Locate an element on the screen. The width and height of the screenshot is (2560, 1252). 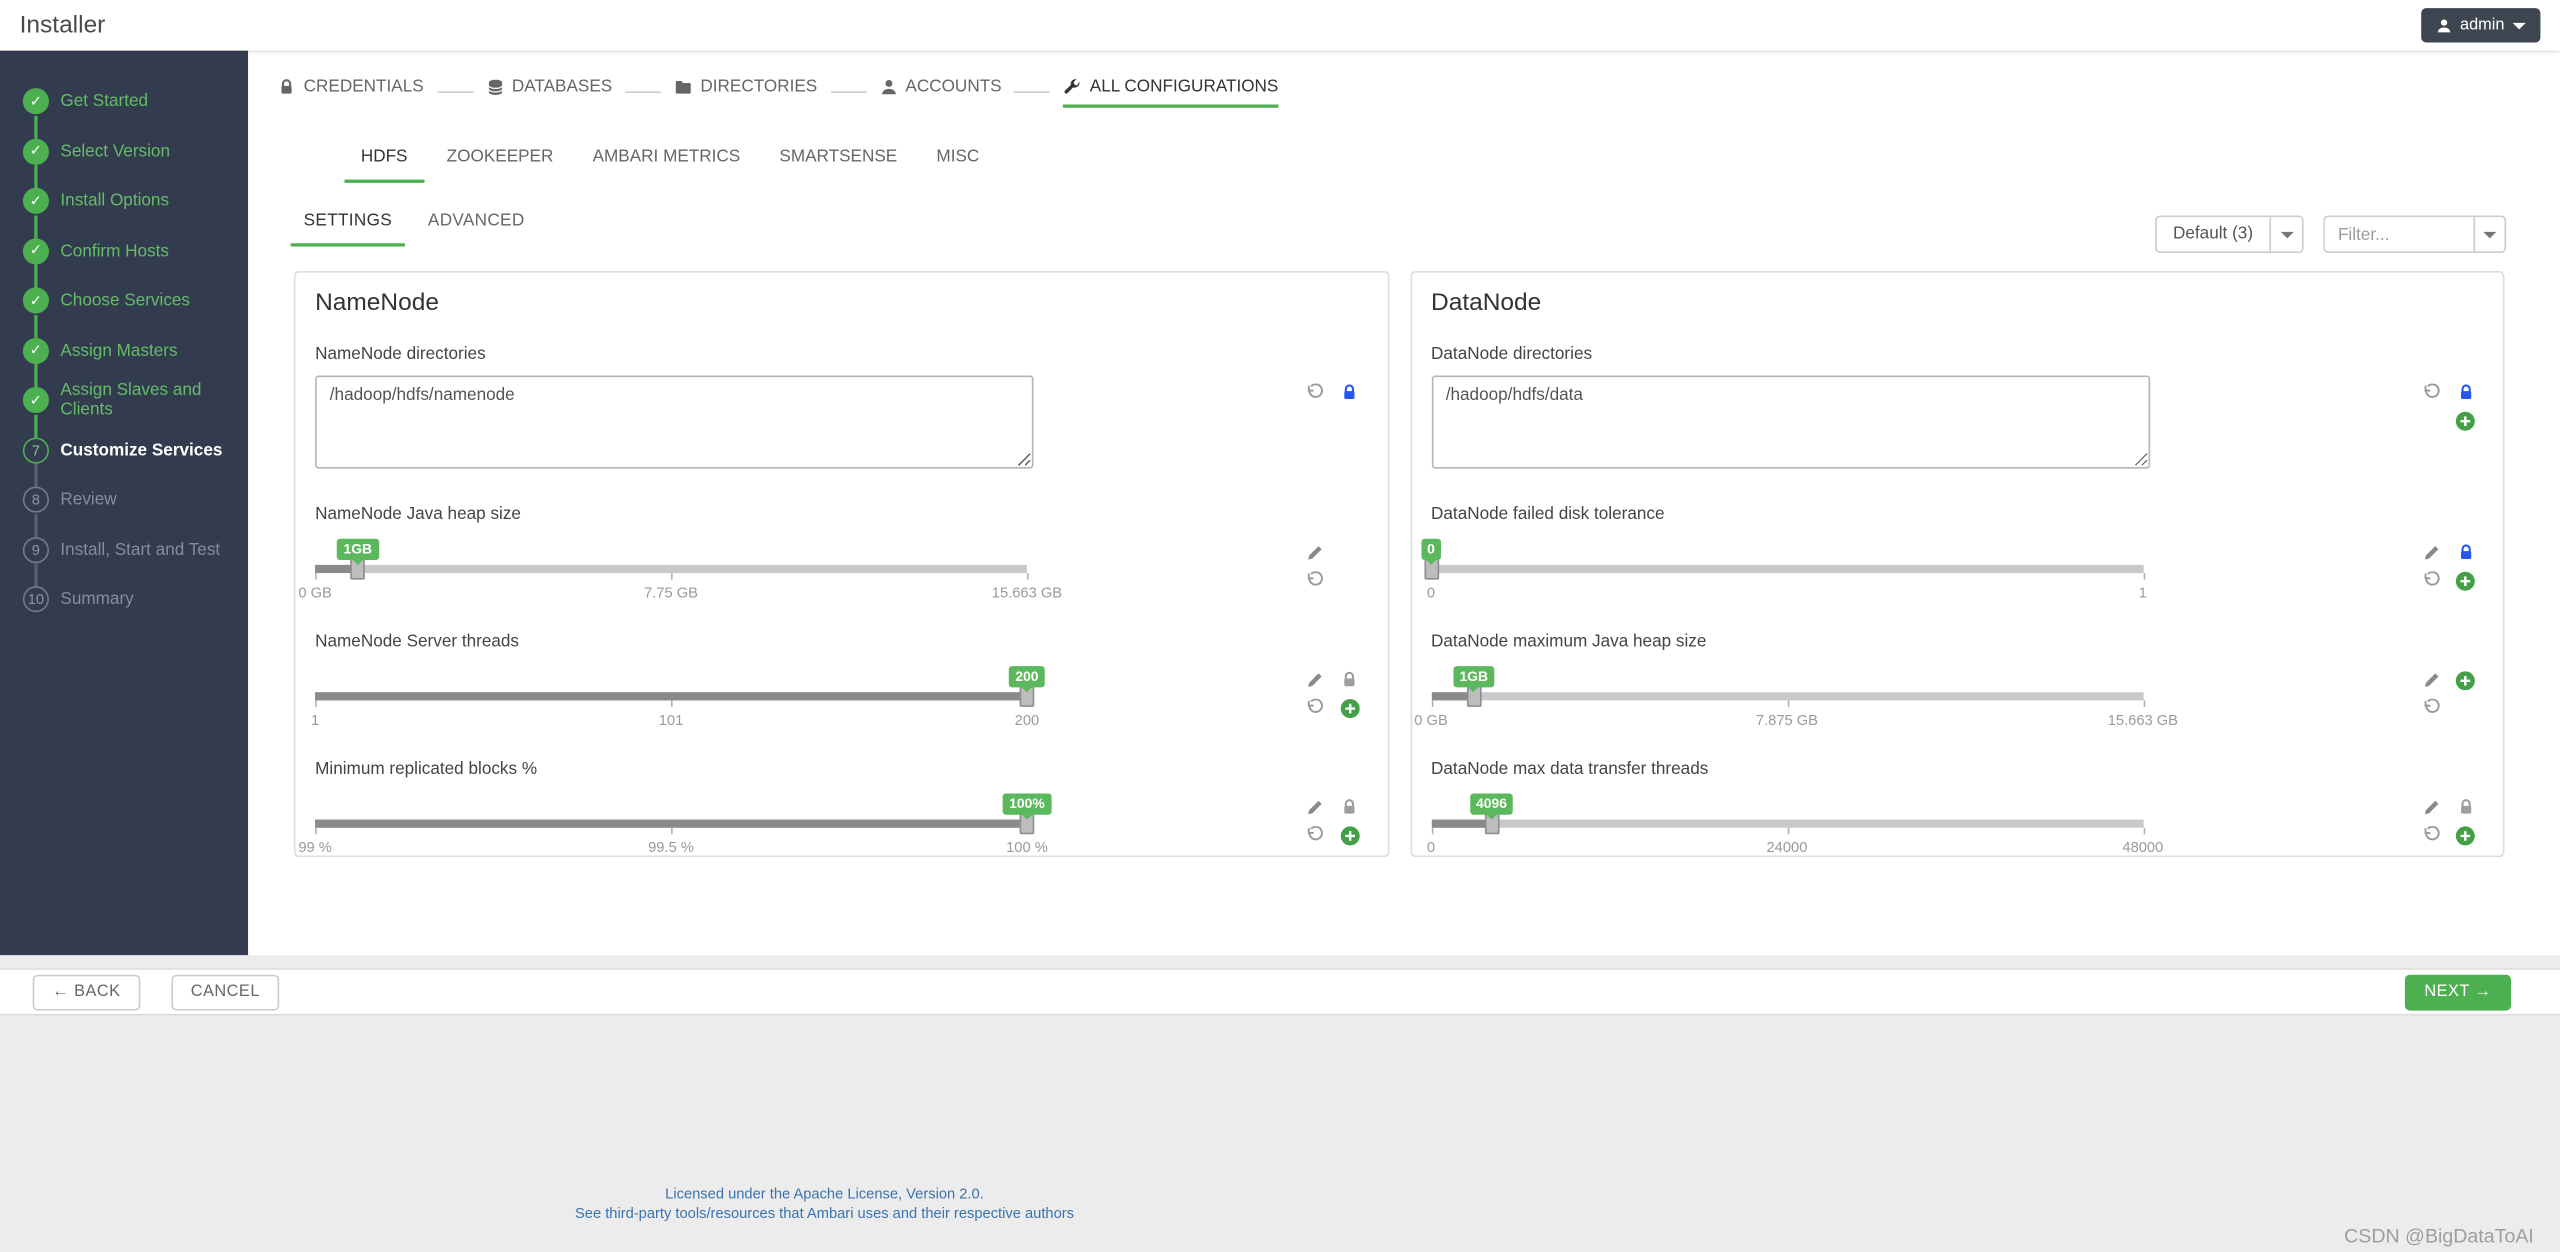
service-tab-misc: MISC is located at coordinates (958, 156).